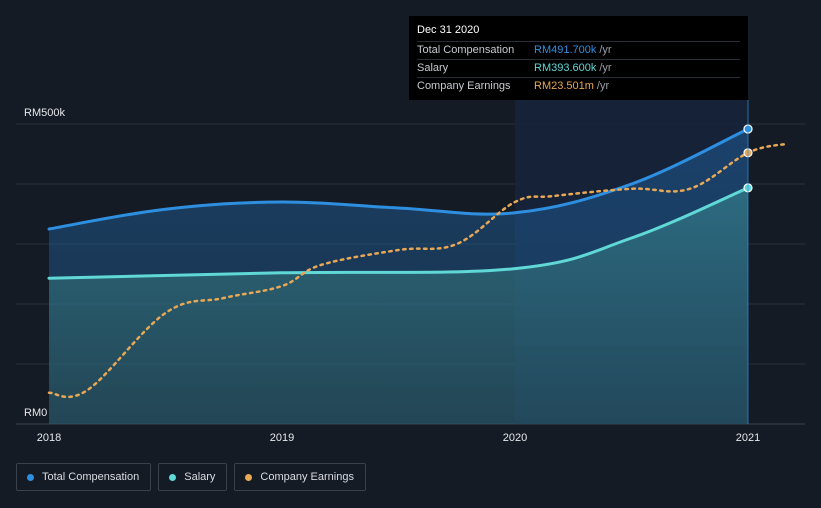 Image resolution: width=821 pixels, height=508 pixels. What do you see at coordinates (44, 113) in the screenshot?
I see `y-tick-label: RM500k` at bounding box center [44, 113].